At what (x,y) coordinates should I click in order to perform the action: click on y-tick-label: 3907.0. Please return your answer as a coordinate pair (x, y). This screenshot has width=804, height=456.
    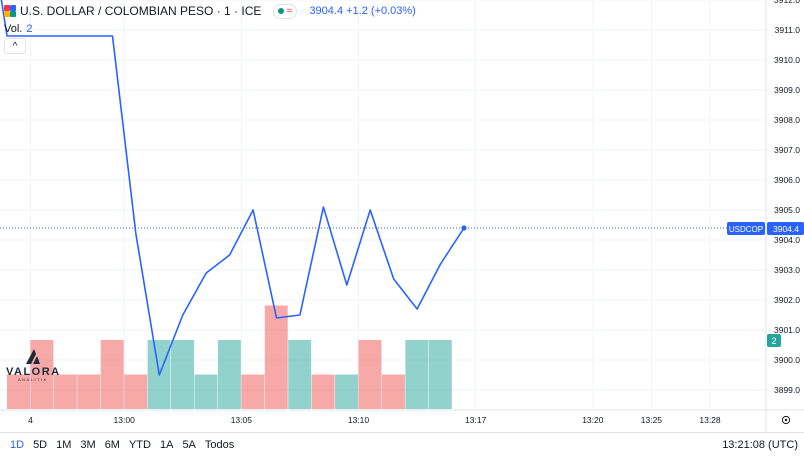
    Looking at the image, I should click on (787, 150).